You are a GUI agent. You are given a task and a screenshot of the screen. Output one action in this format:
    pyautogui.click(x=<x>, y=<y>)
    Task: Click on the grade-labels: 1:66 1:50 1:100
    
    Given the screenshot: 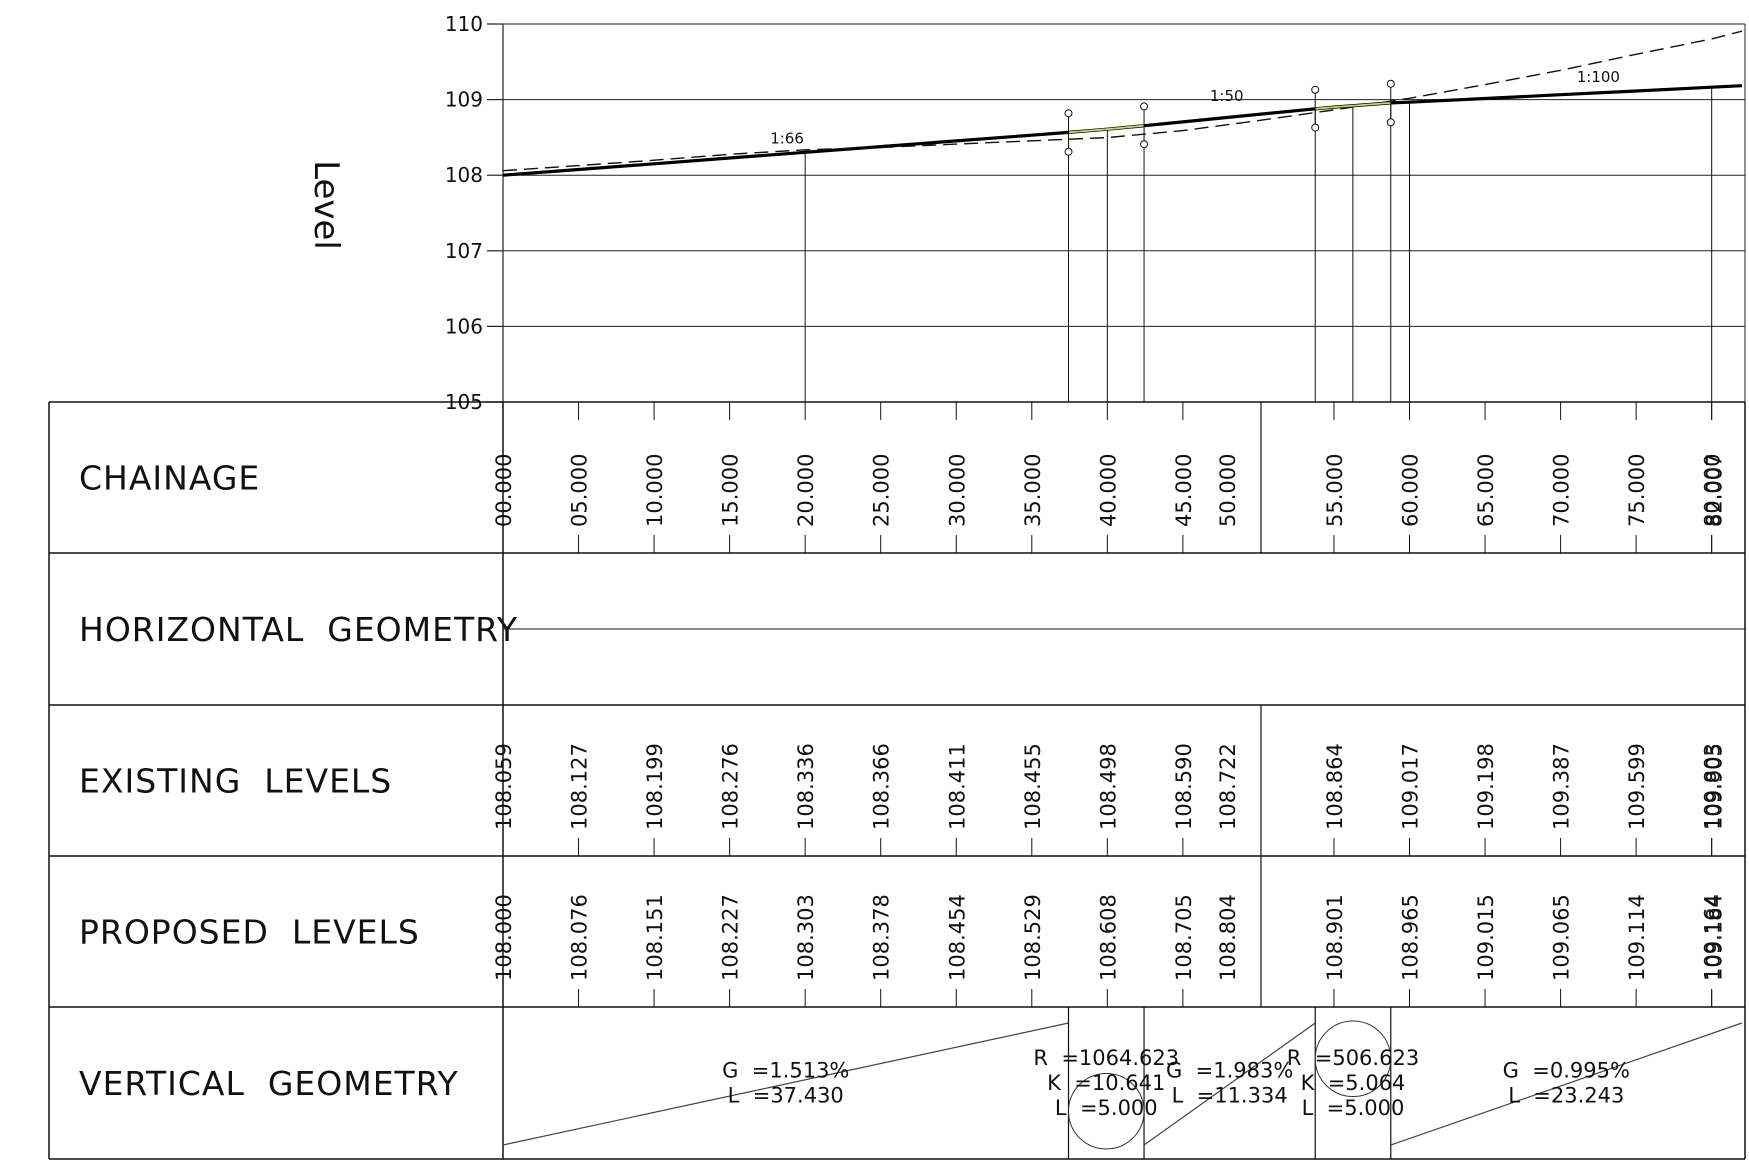 What is the action you would take?
    pyautogui.click(x=1195, y=107)
    